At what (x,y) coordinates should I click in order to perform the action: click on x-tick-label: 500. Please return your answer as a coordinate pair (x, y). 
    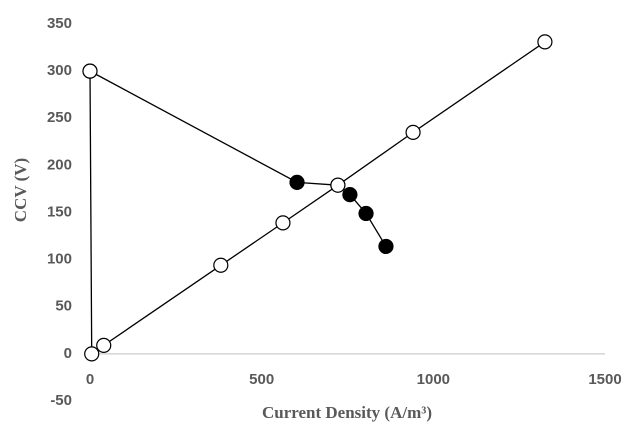
    Looking at the image, I should click on (261, 379).